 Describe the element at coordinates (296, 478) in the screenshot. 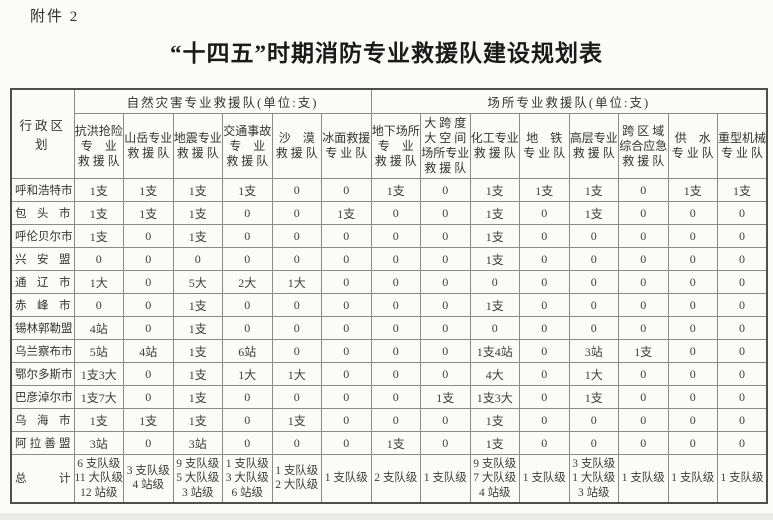

I see `total-cell: 1 支队级 2 大队级` at that location.